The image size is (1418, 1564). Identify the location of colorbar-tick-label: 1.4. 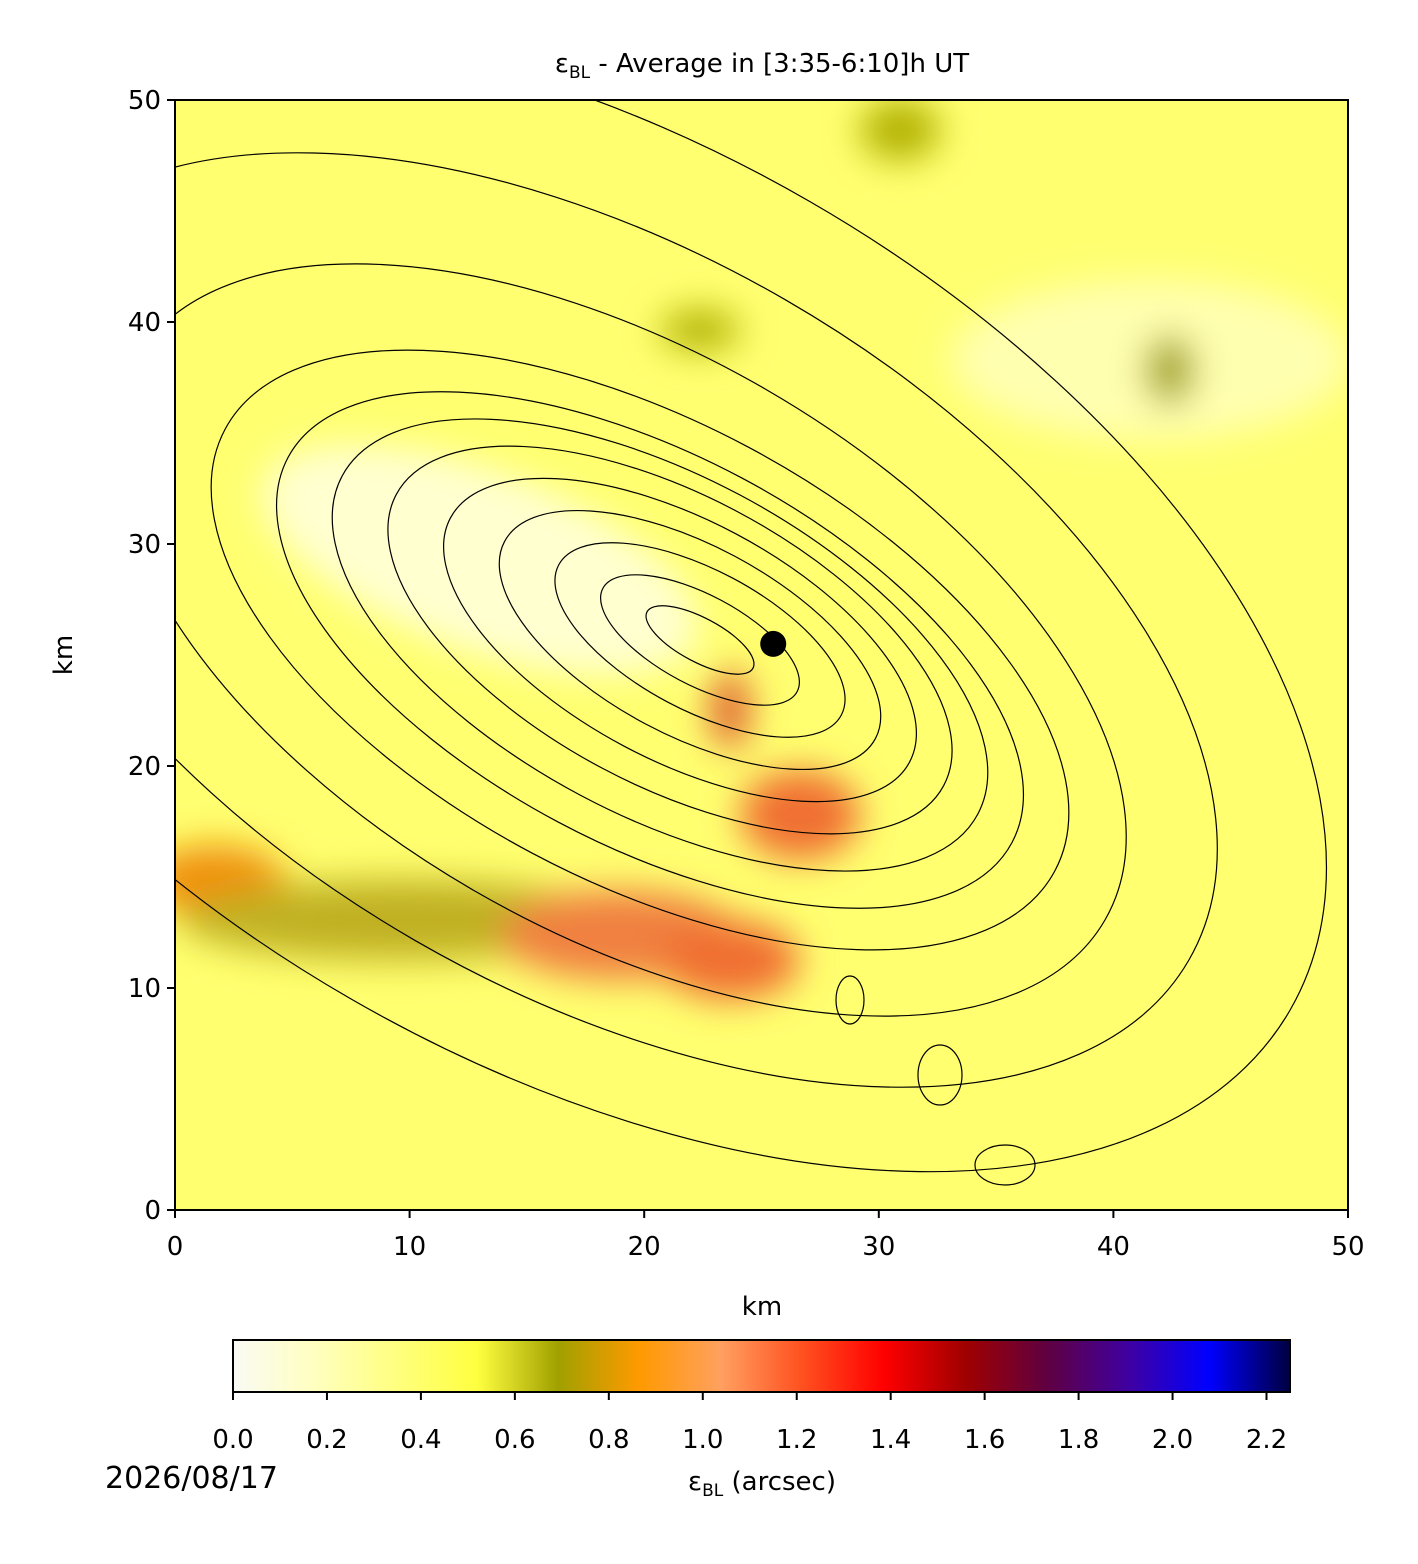
(890, 1440).